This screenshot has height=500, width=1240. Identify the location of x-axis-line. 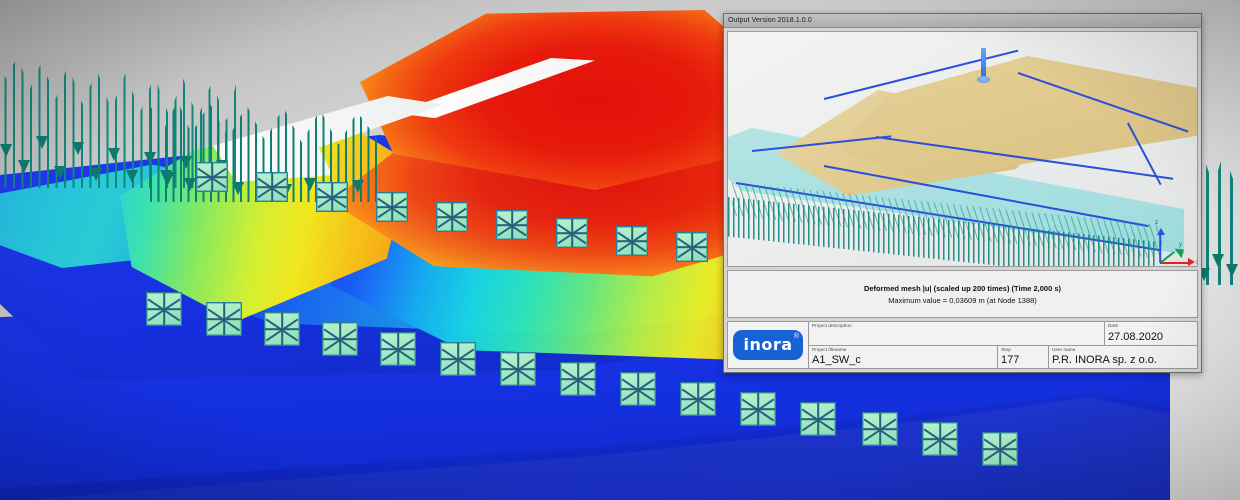
(1175, 263).